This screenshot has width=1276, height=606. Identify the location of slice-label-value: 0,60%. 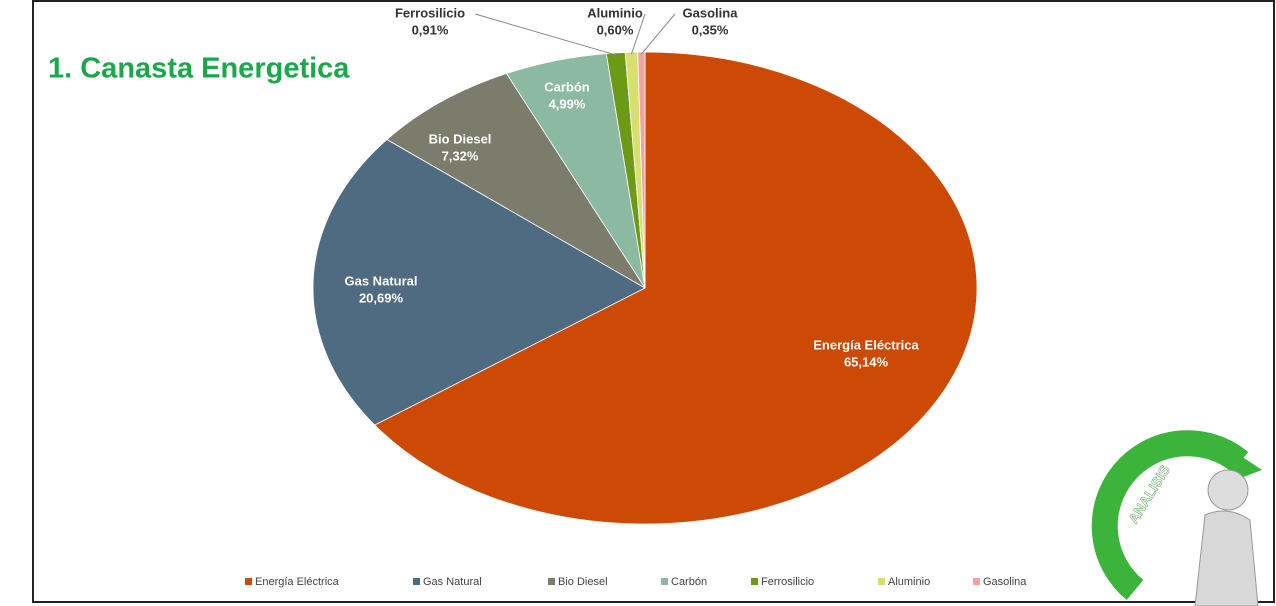
(615, 29).